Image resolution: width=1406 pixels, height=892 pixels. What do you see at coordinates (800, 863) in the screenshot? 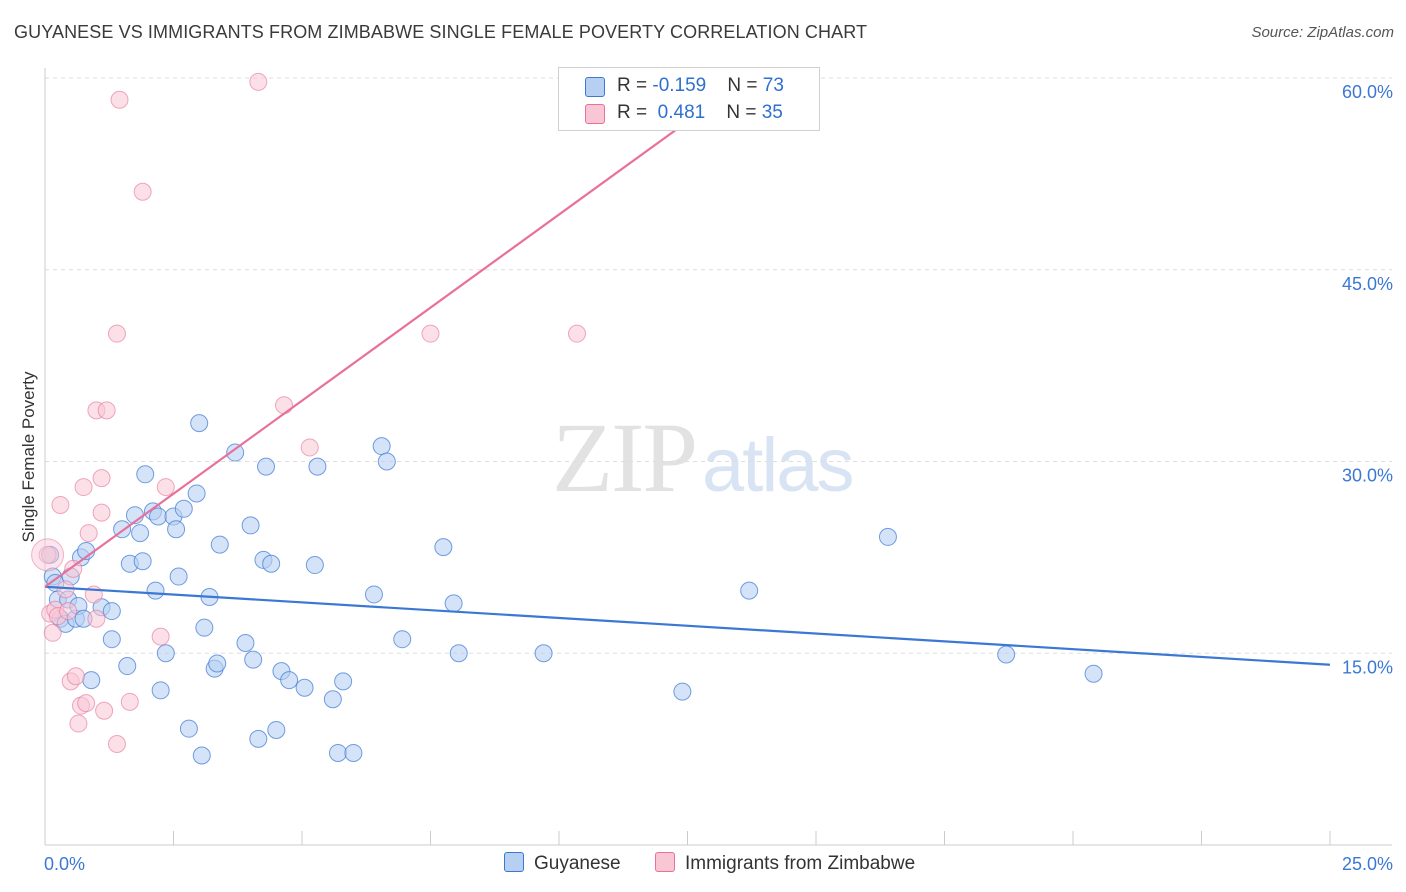
I see `bottom-legend-label: Immigrants from Zimbabwe` at bounding box center [800, 863].